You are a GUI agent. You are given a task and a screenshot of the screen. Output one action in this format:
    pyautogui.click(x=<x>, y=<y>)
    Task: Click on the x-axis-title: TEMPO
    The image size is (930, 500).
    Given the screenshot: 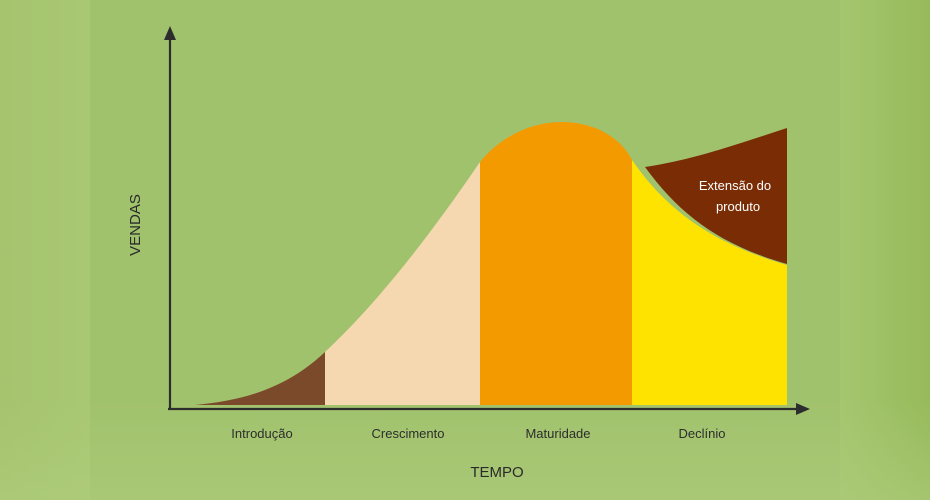 What is the action you would take?
    pyautogui.click(x=496, y=472)
    